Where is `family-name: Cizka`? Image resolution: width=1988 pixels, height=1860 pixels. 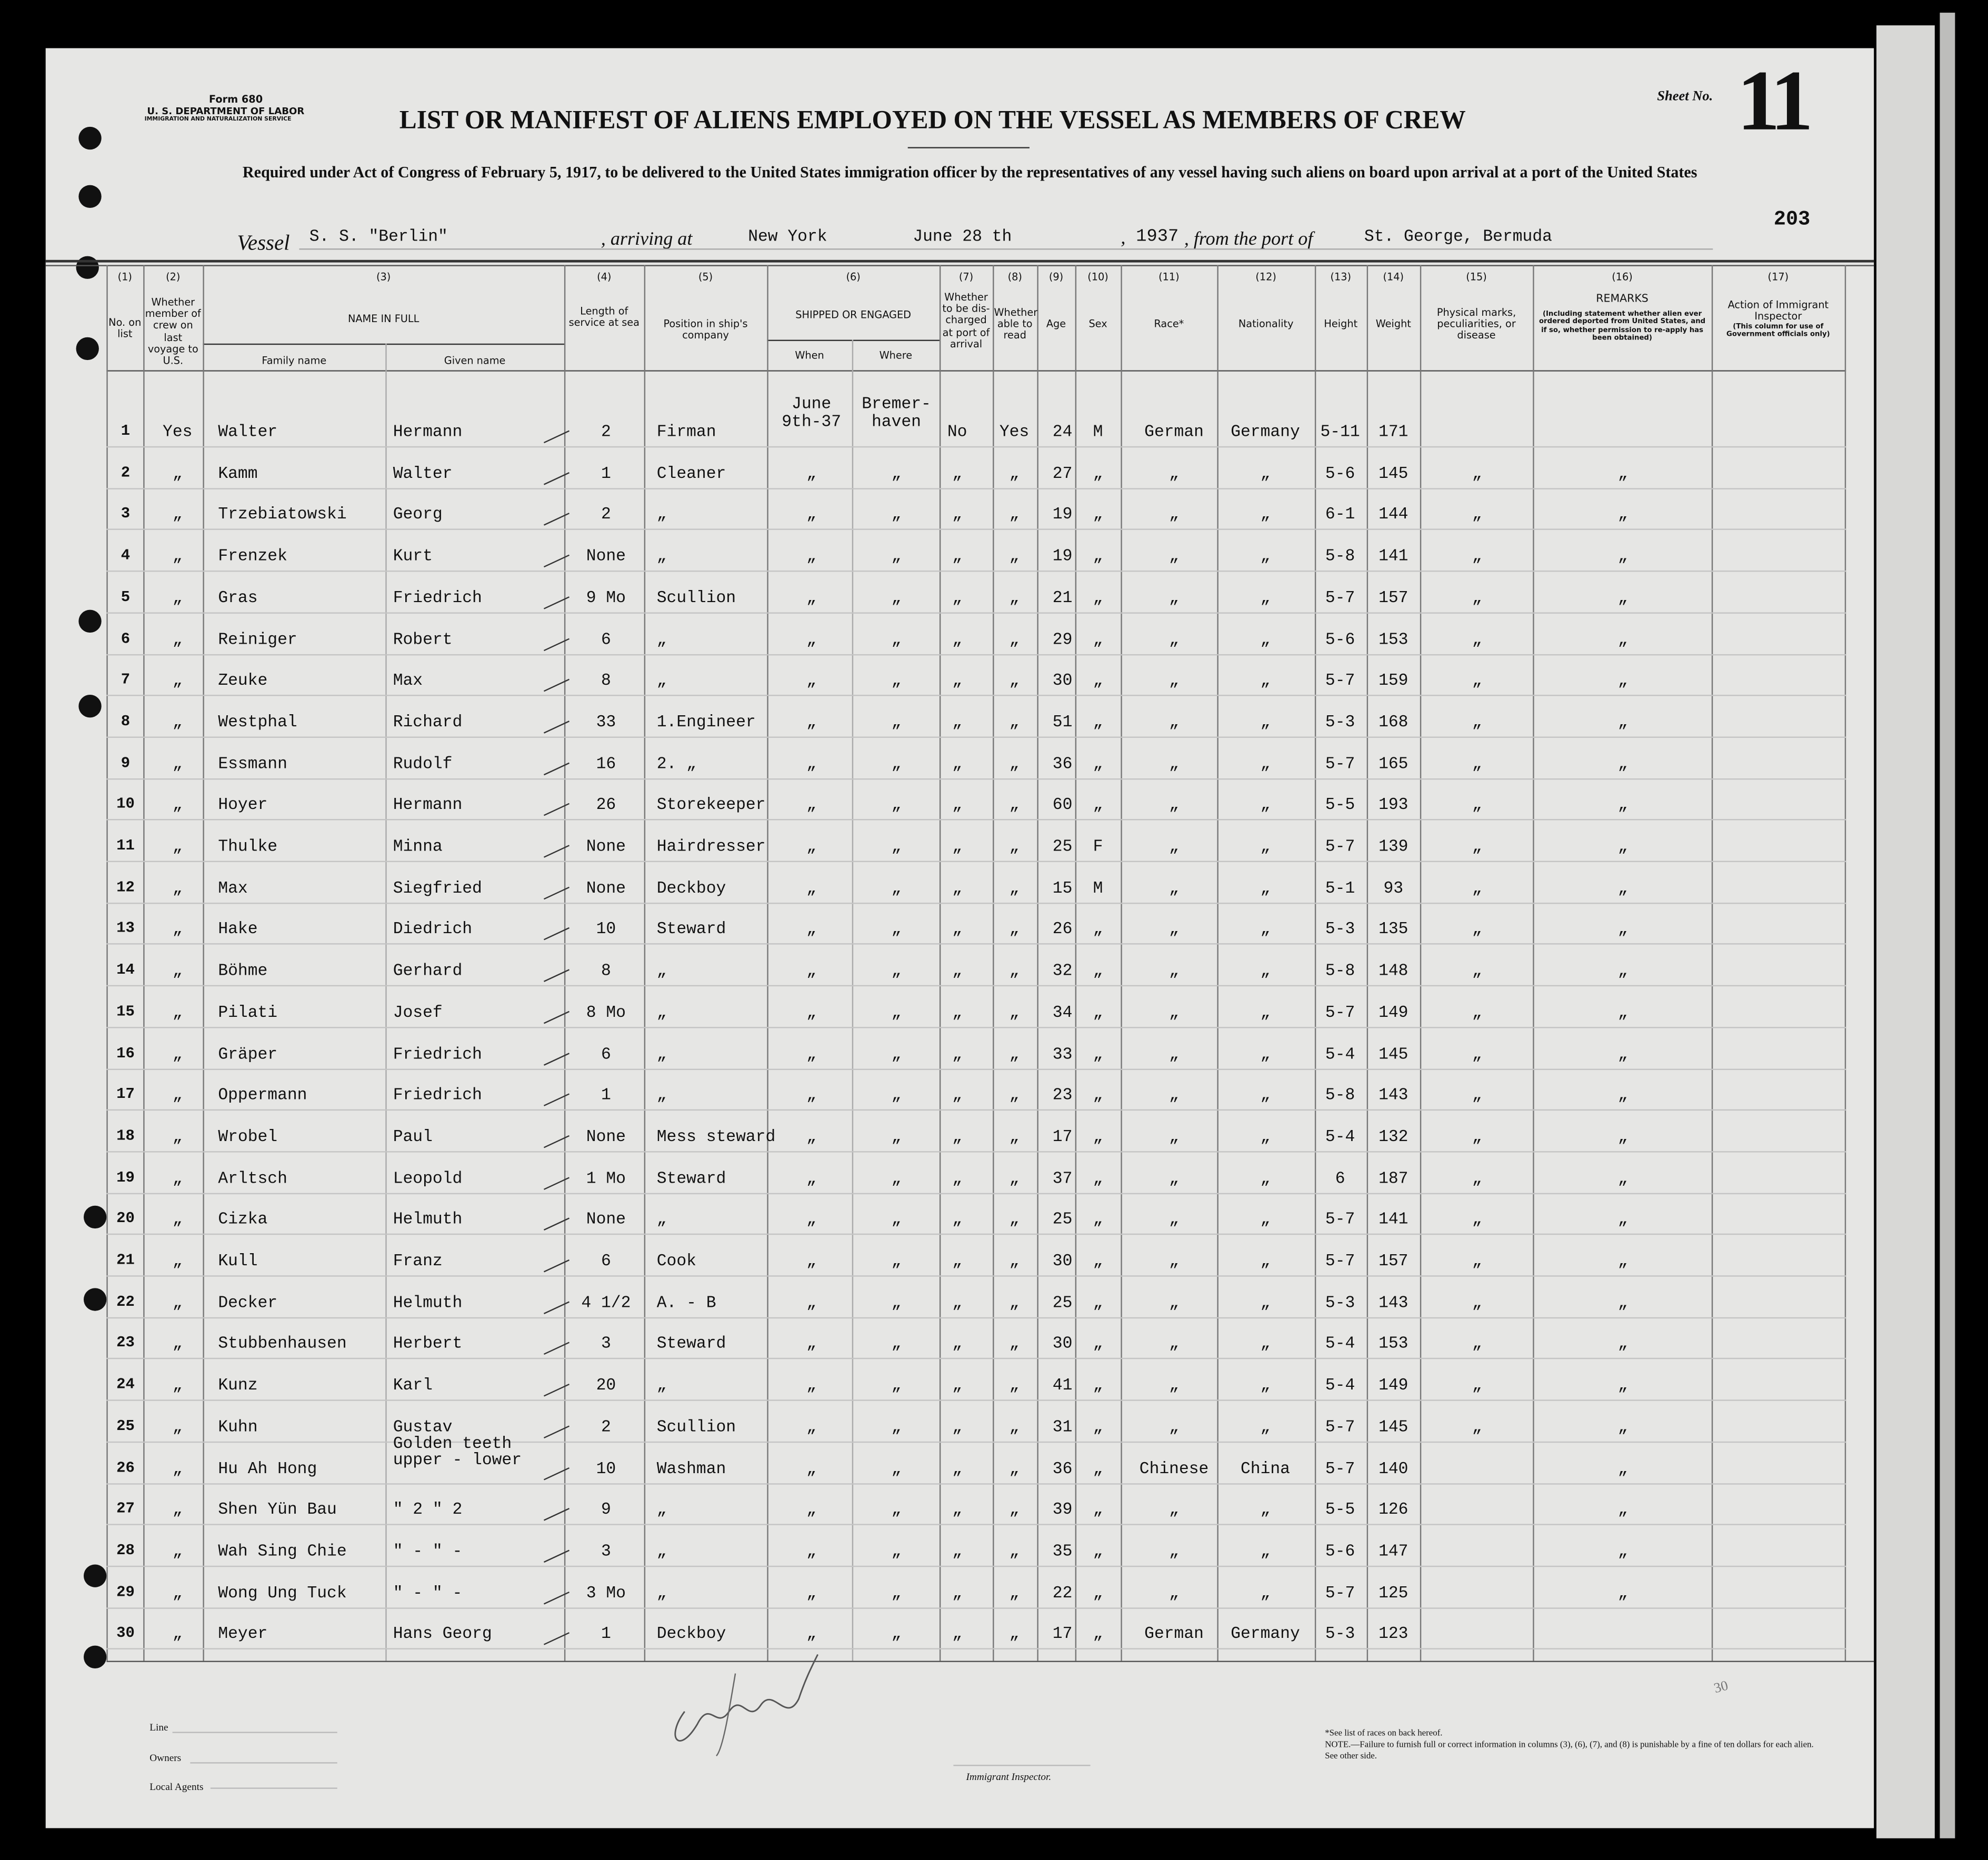
family-name: Cizka is located at coordinates (243, 1219).